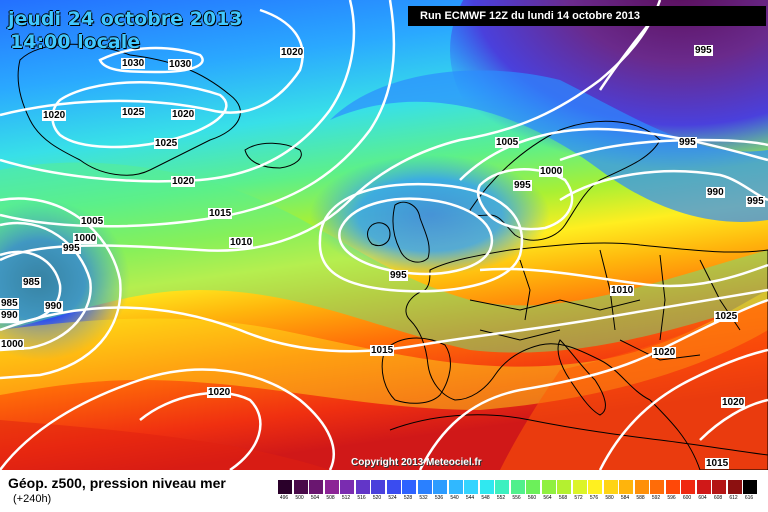  What do you see at coordinates (299, 498) in the screenshot?
I see `legend-tick-label: 500` at bounding box center [299, 498].